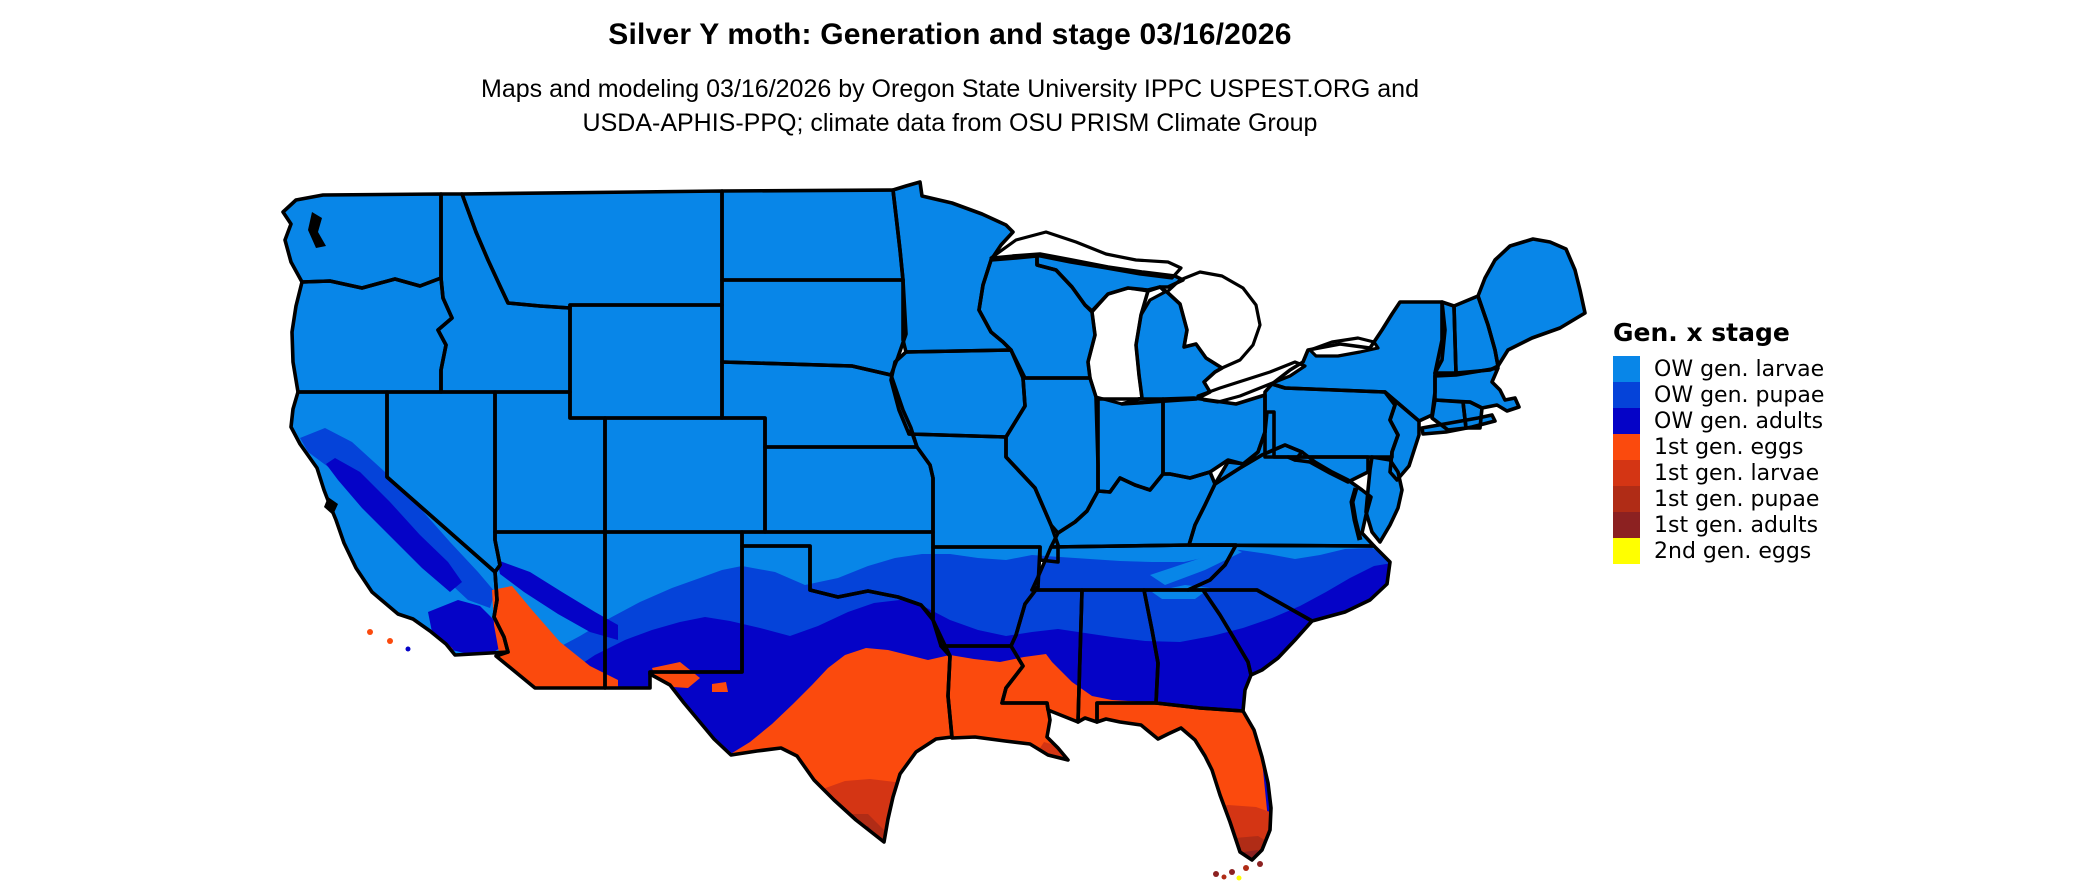 The height and width of the screenshot is (892, 2100). I want to click on legend-label-gen2-eggs: 2nd gen. eggs, so click(1733, 551).